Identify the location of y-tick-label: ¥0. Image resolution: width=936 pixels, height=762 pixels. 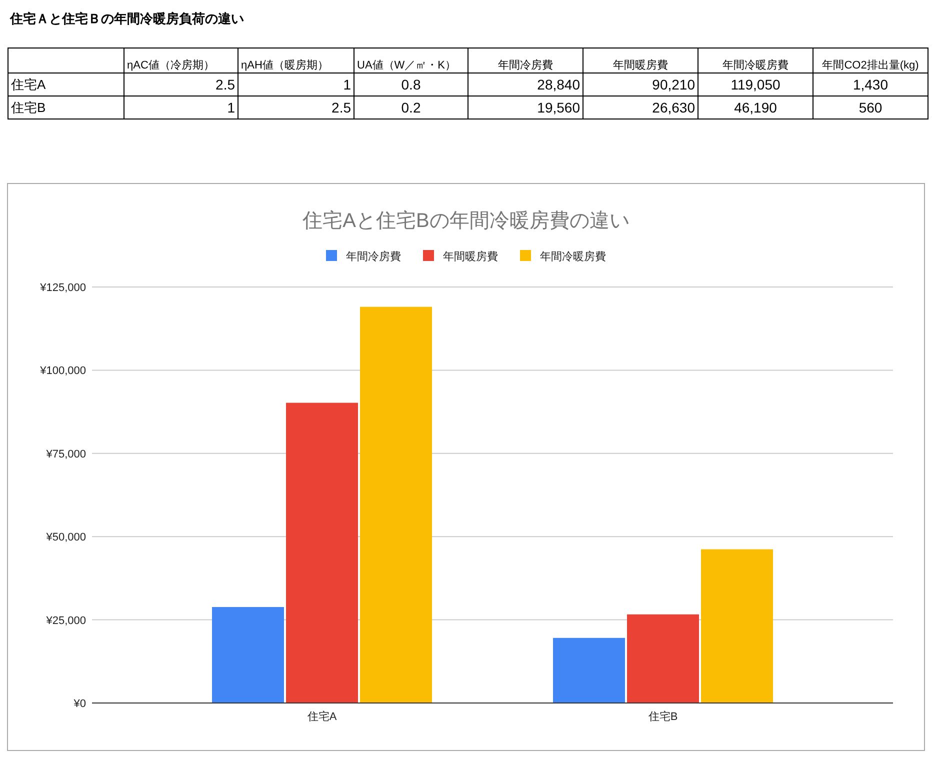
(79, 704).